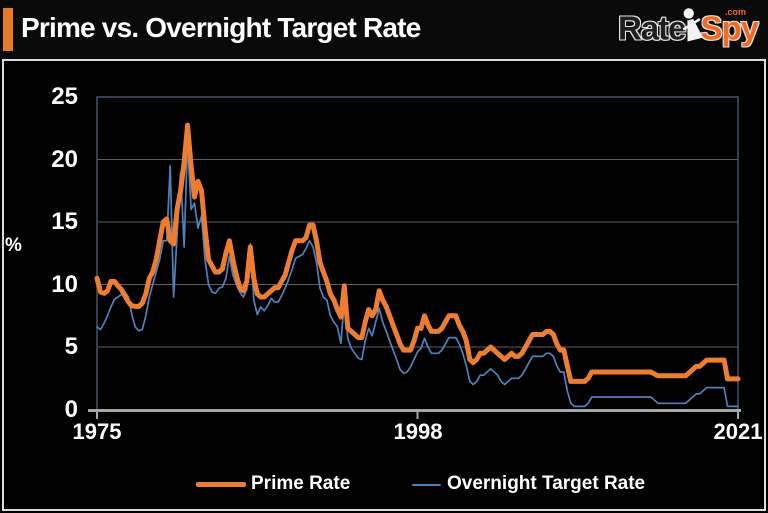  Describe the element at coordinates (546, 483) in the screenshot. I see `legend-label-overnight: Overnight Target Rate` at that location.